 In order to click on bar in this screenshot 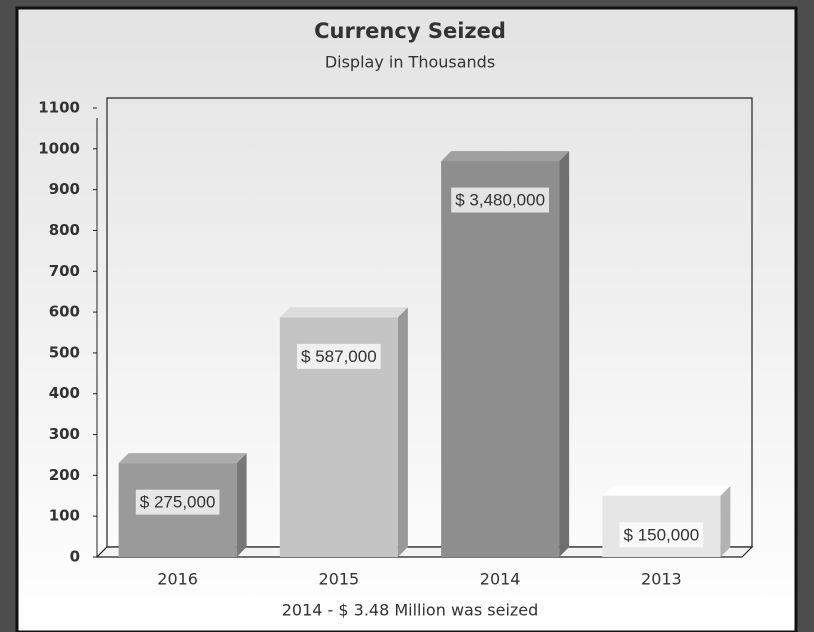, I will do `click(500, 359)`.